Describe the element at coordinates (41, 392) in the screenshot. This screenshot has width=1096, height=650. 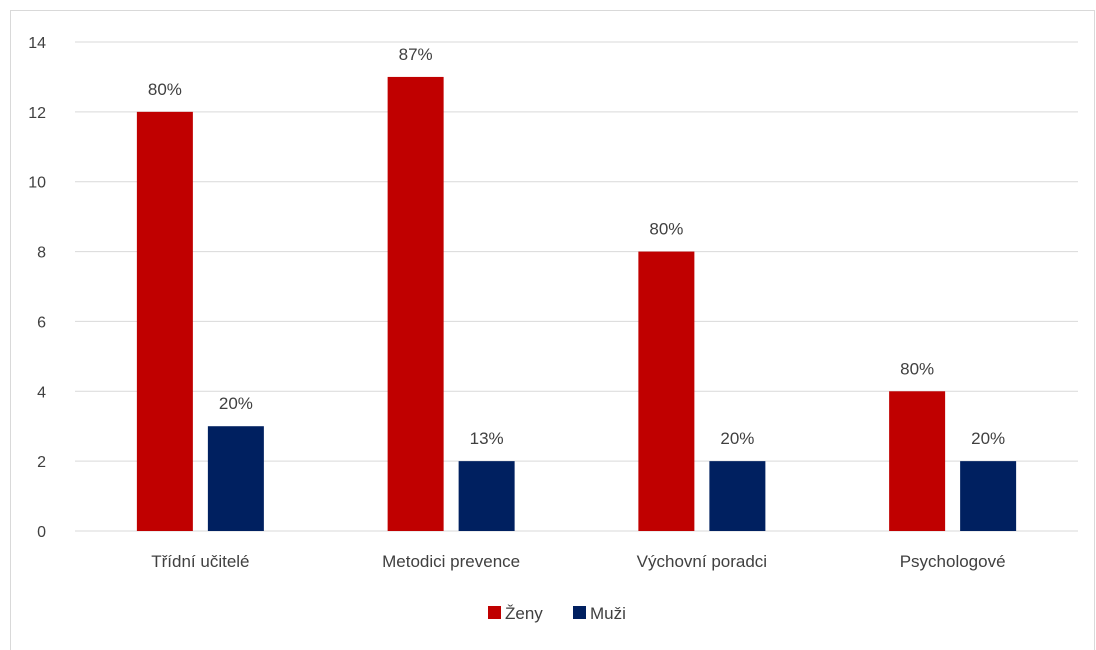
I see `y-tick-label: 4` at that location.